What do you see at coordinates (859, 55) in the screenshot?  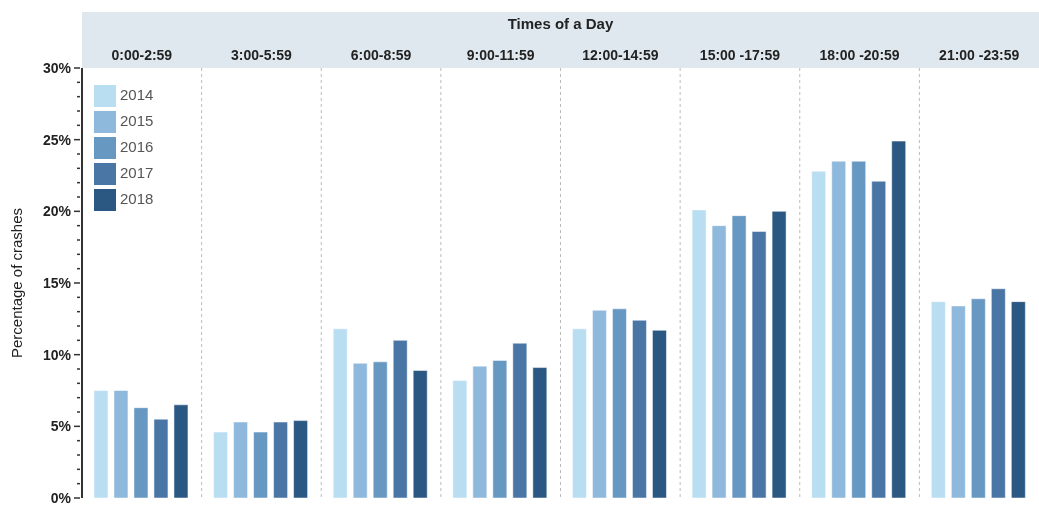 I see `x-tick-label: 18:00 -20:59` at bounding box center [859, 55].